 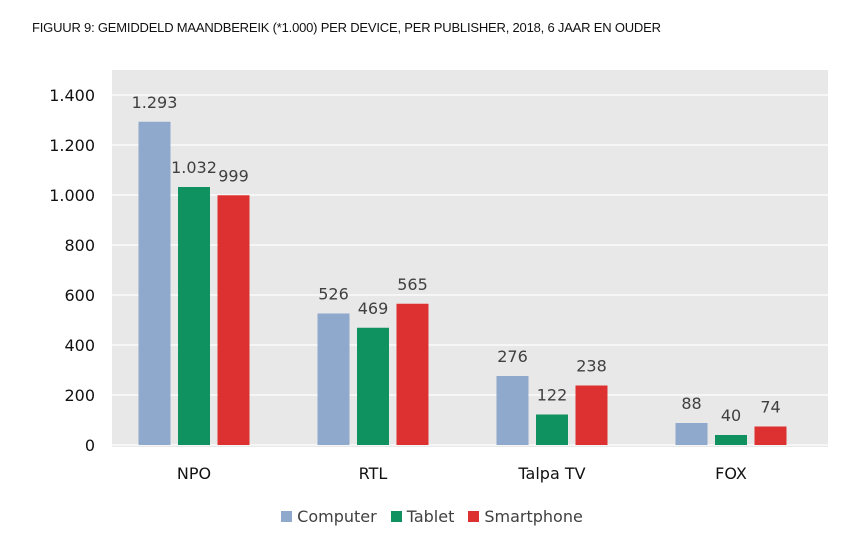 I want to click on y-tick-label: 1.200, so click(x=72, y=145).